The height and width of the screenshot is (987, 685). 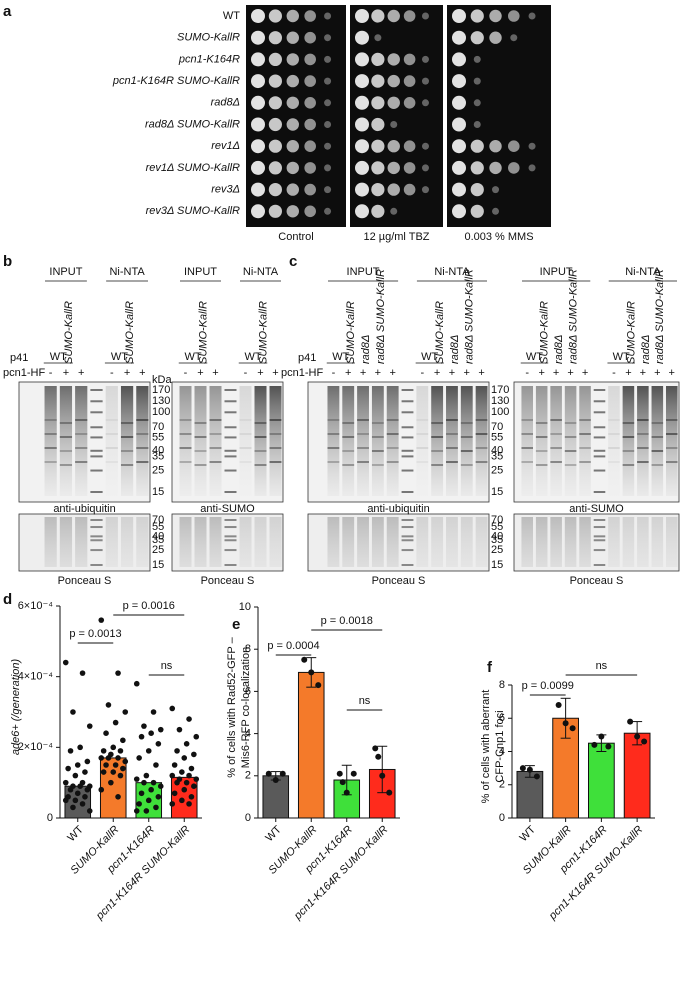 I want to click on bar, so click(x=311, y=745).